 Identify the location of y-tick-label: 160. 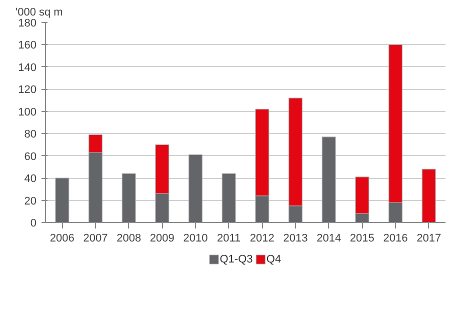
(27, 46).